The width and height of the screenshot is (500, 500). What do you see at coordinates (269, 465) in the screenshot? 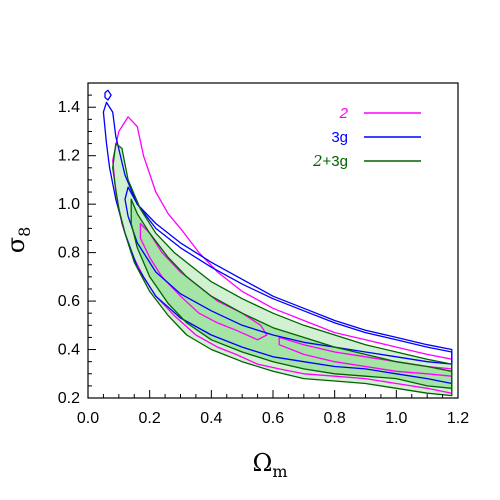
I see `x-axis-label: Ωm` at bounding box center [269, 465].